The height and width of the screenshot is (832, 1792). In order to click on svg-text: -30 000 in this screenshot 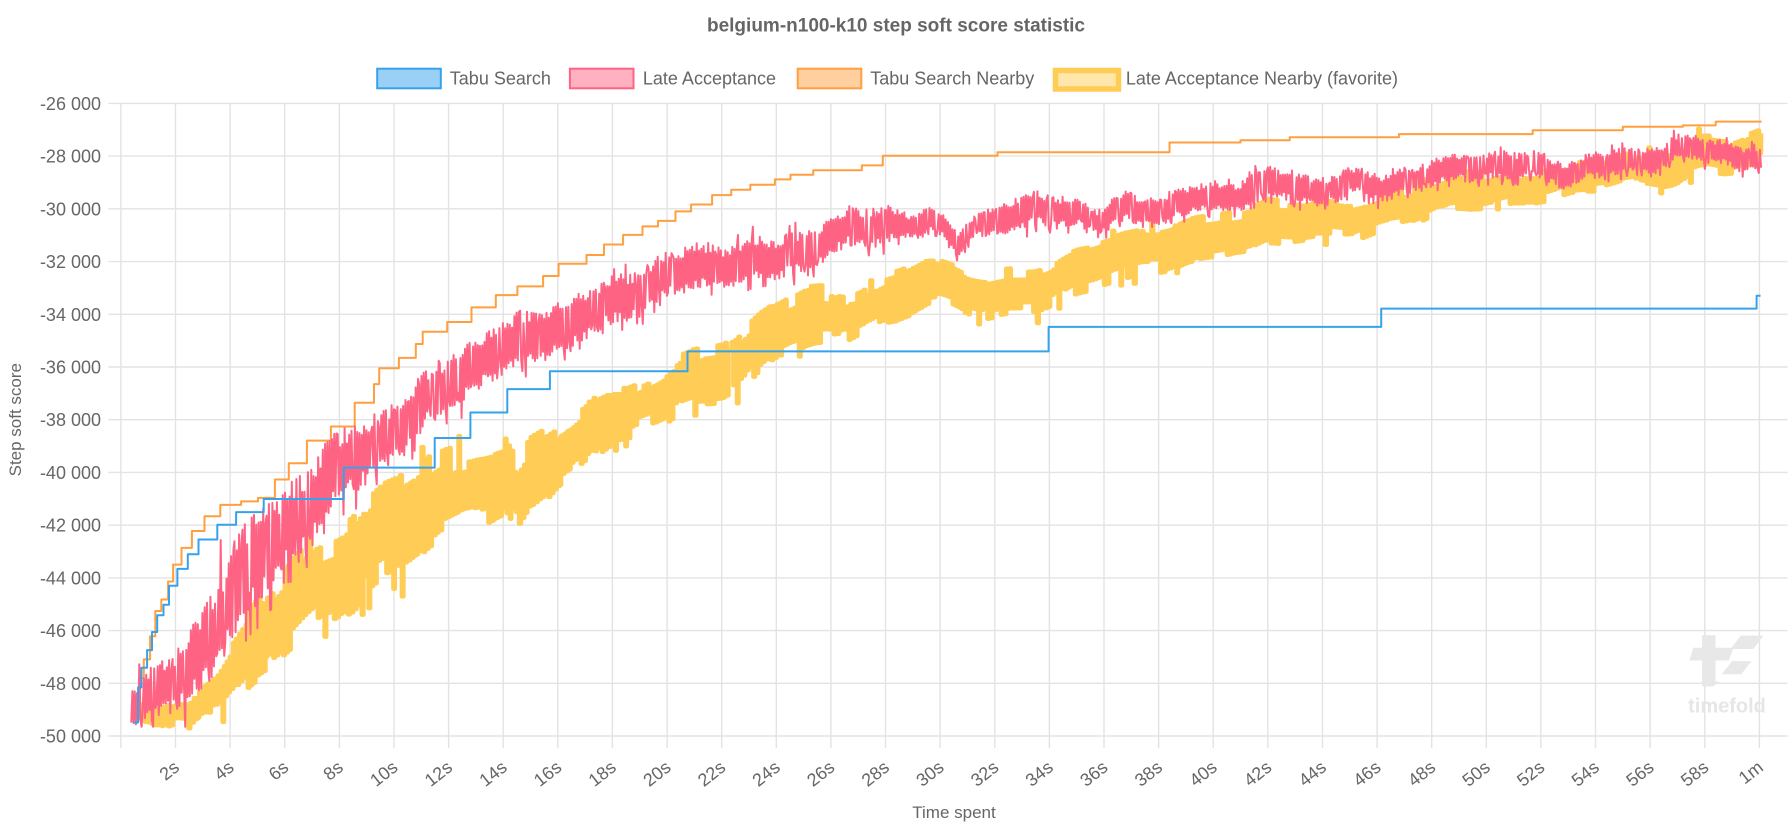, I will do `click(70, 209)`.